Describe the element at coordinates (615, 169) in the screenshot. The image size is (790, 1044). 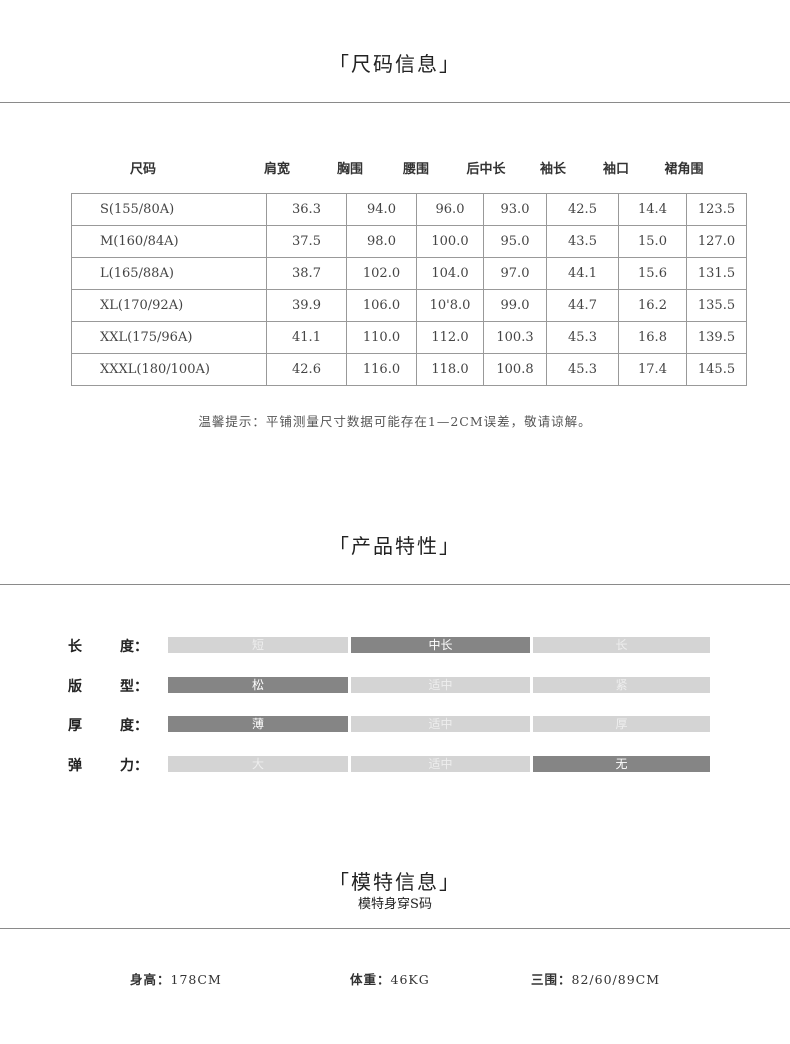
I see `column-header: 袖口` at that location.